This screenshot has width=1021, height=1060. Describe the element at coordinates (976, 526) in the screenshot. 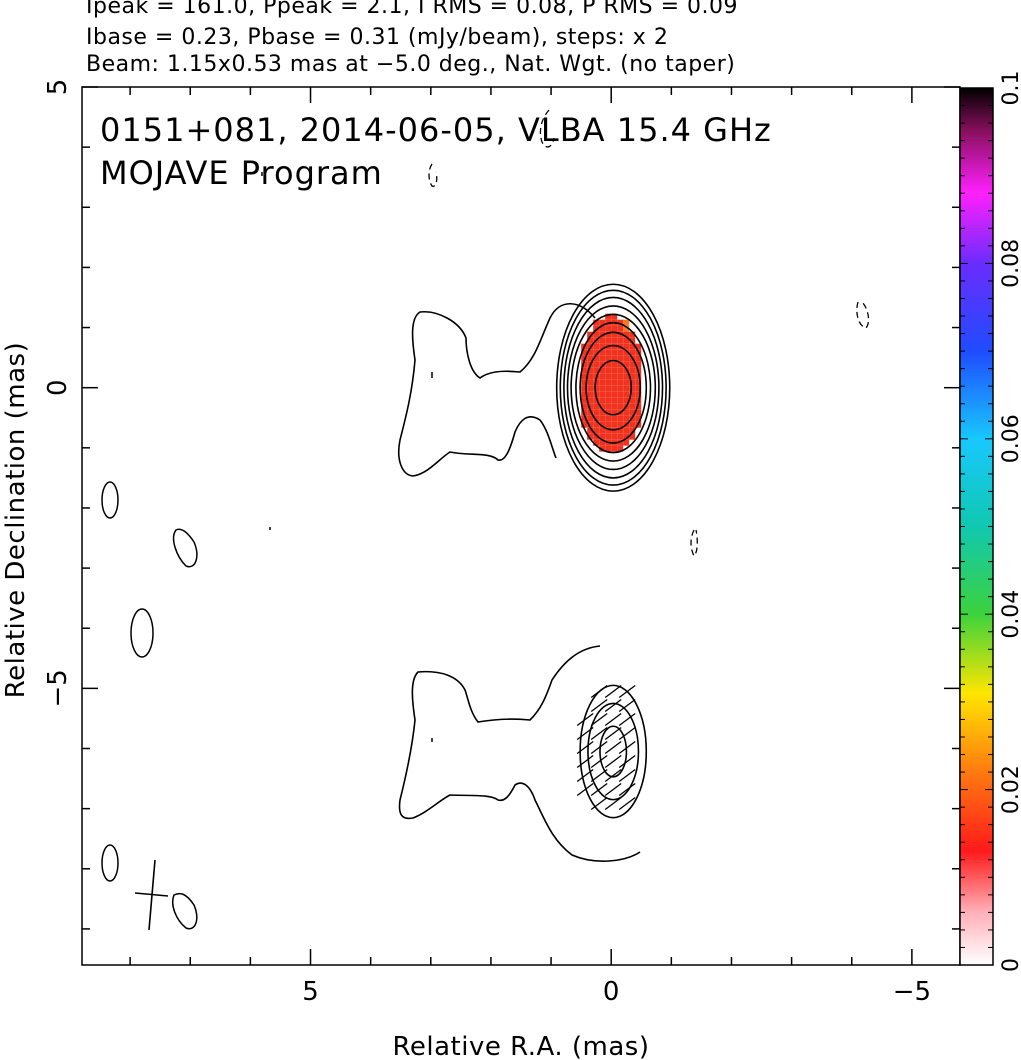

I see `colorbar` at that location.